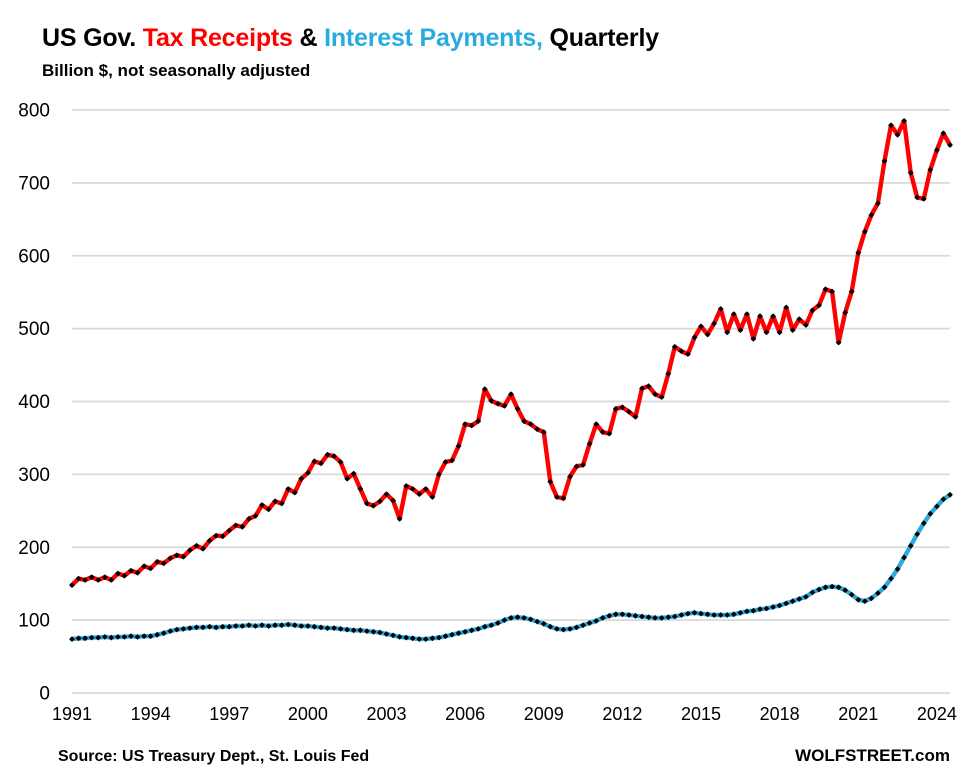 This screenshot has width=969, height=784. Describe the element at coordinates (386, 714) in the screenshot. I see `x-axis-tick-label: 2003` at that location.